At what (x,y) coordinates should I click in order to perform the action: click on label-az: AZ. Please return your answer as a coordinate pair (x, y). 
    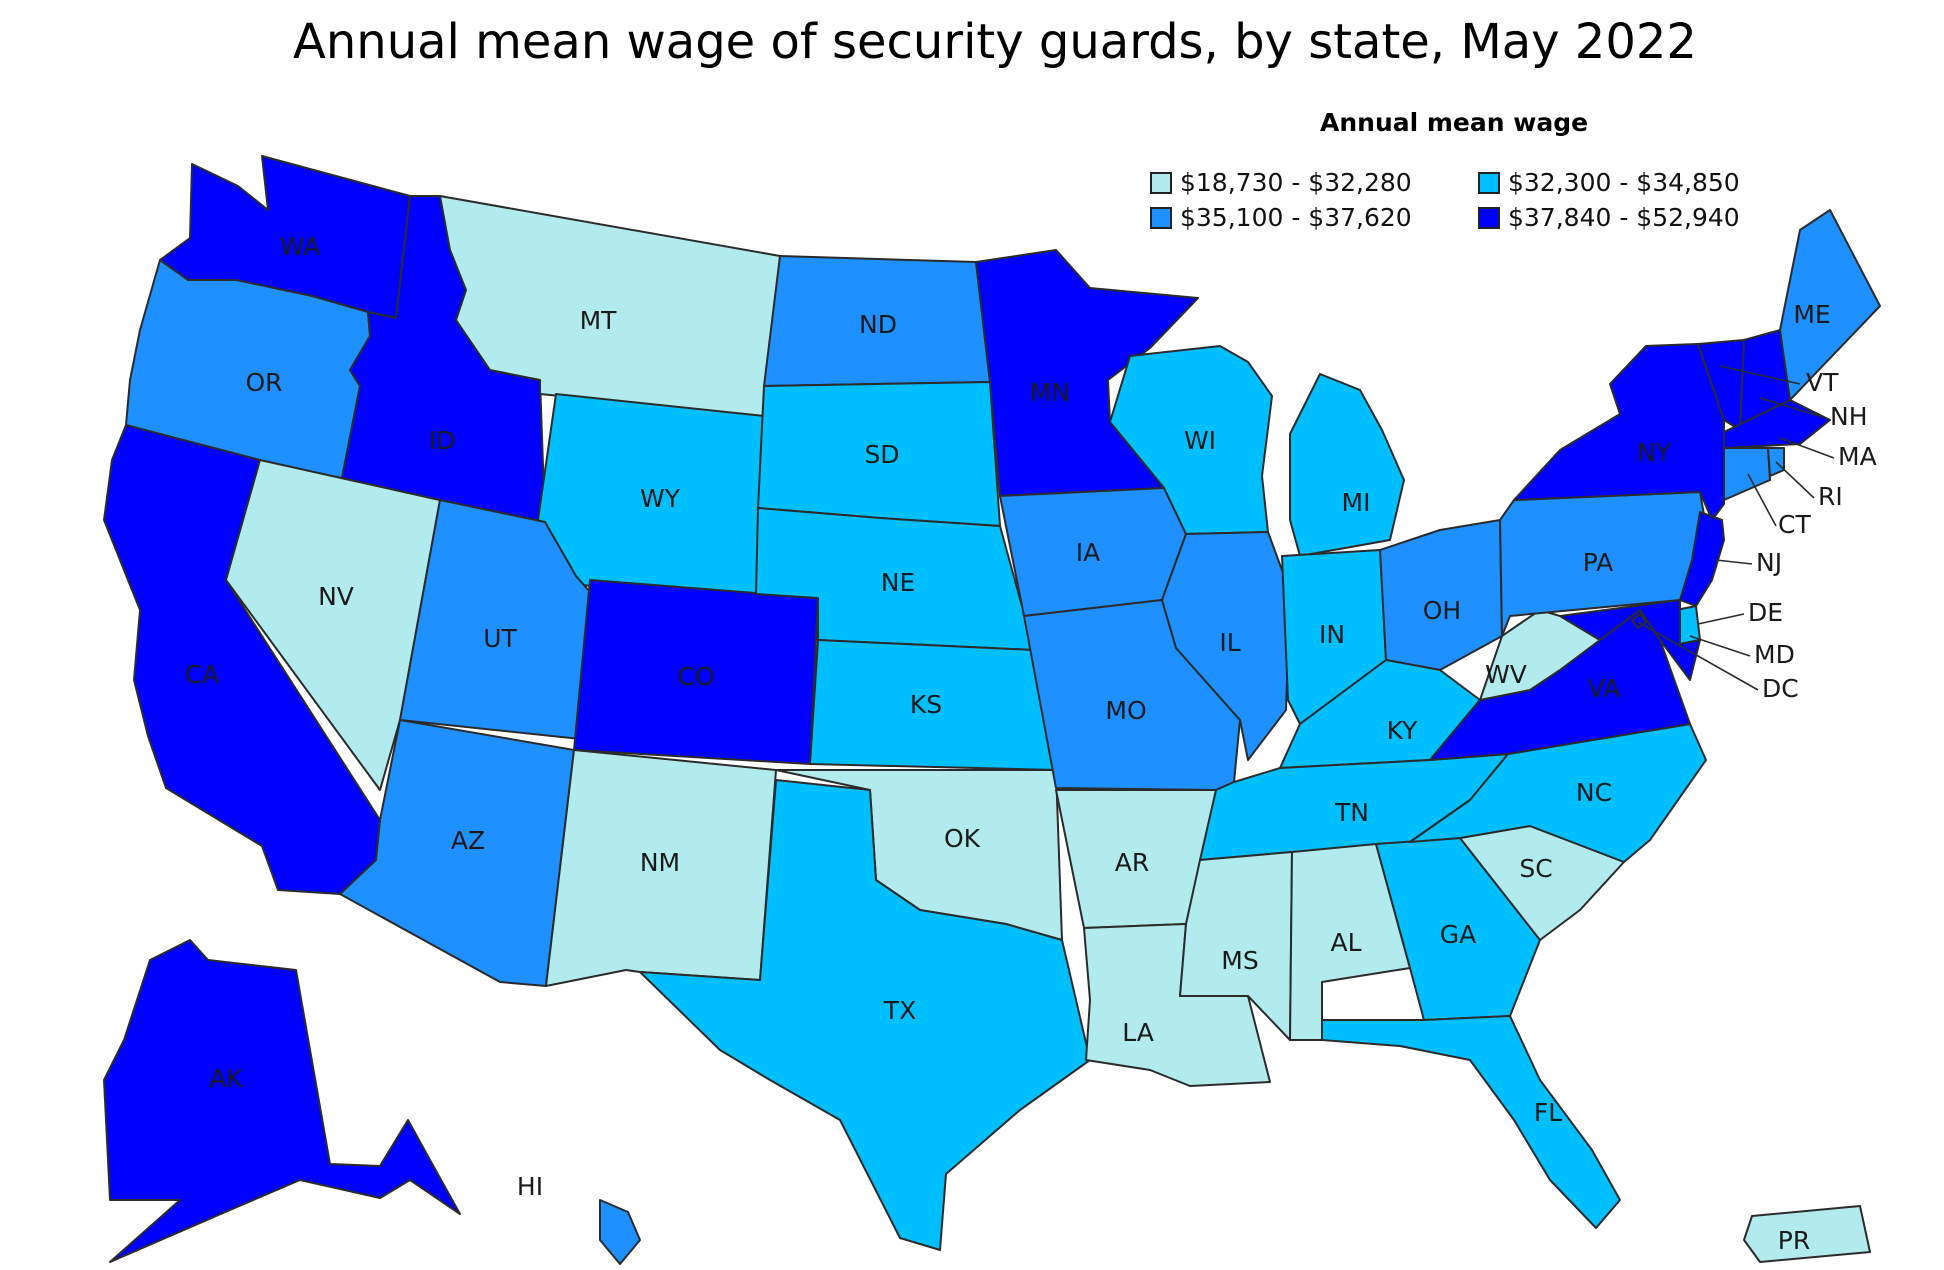
    Looking at the image, I should click on (468, 840).